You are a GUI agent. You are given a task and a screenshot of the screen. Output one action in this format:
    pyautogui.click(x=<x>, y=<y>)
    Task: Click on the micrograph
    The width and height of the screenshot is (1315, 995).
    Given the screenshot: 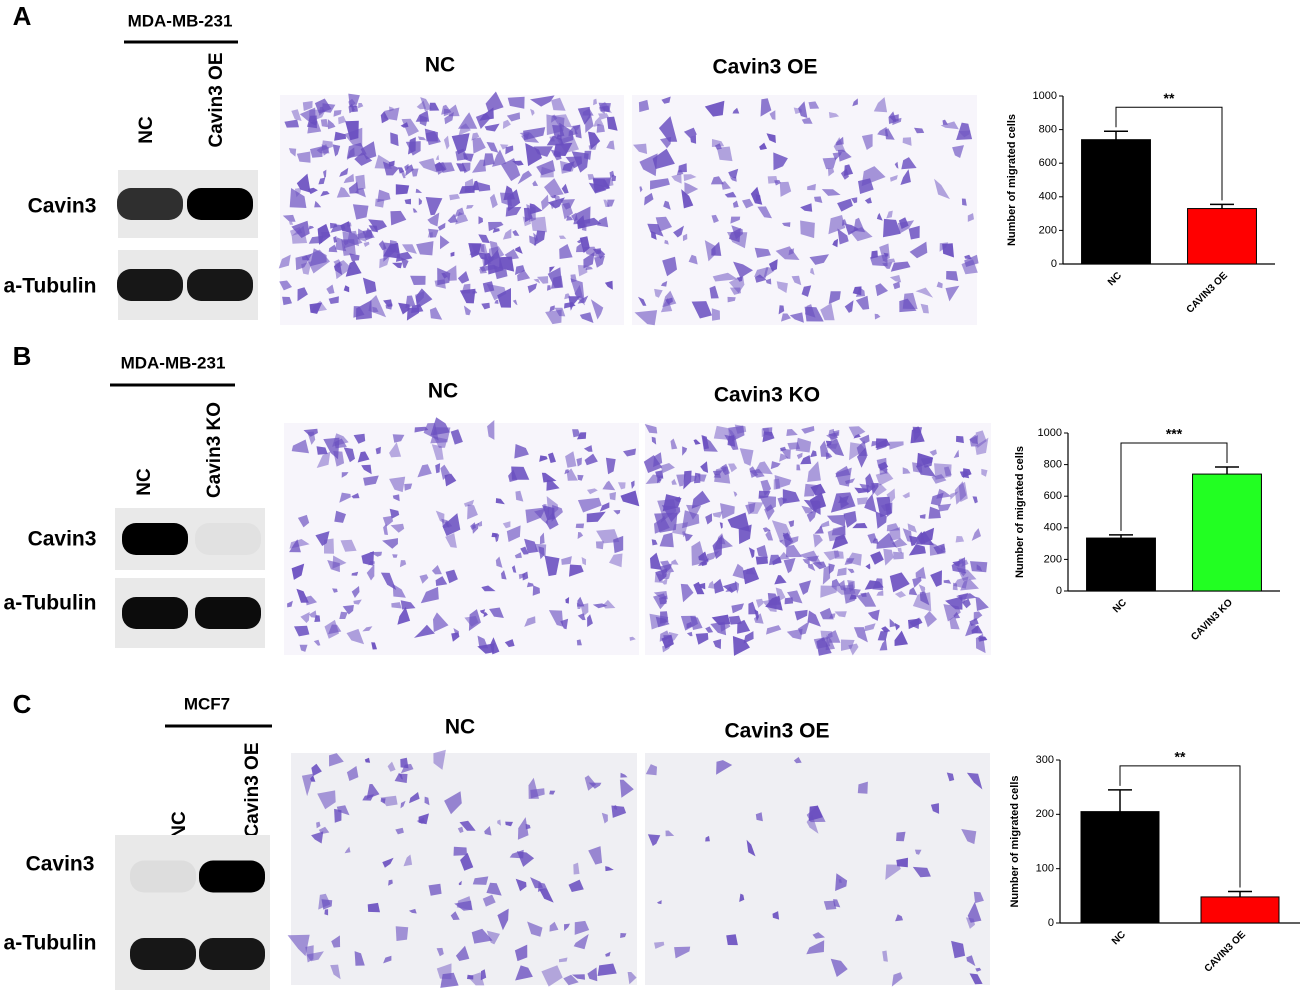 What is the action you would take?
    pyautogui.click(x=462, y=868)
    